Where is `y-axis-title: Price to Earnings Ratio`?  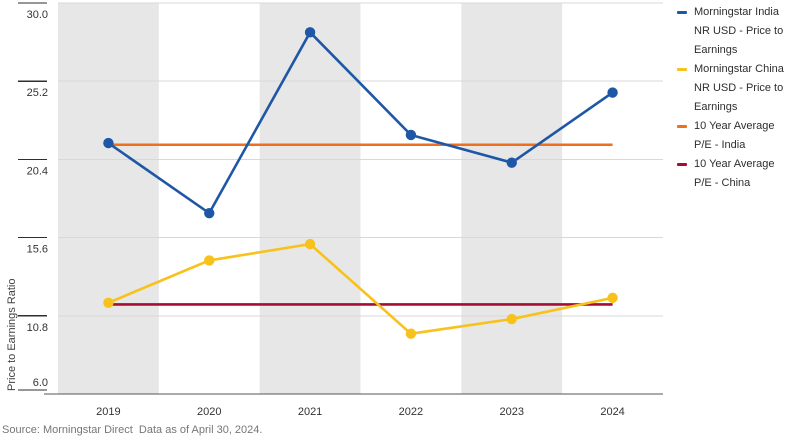 y-axis-title: Price to Earnings Ratio is located at coordinates (12, 335).